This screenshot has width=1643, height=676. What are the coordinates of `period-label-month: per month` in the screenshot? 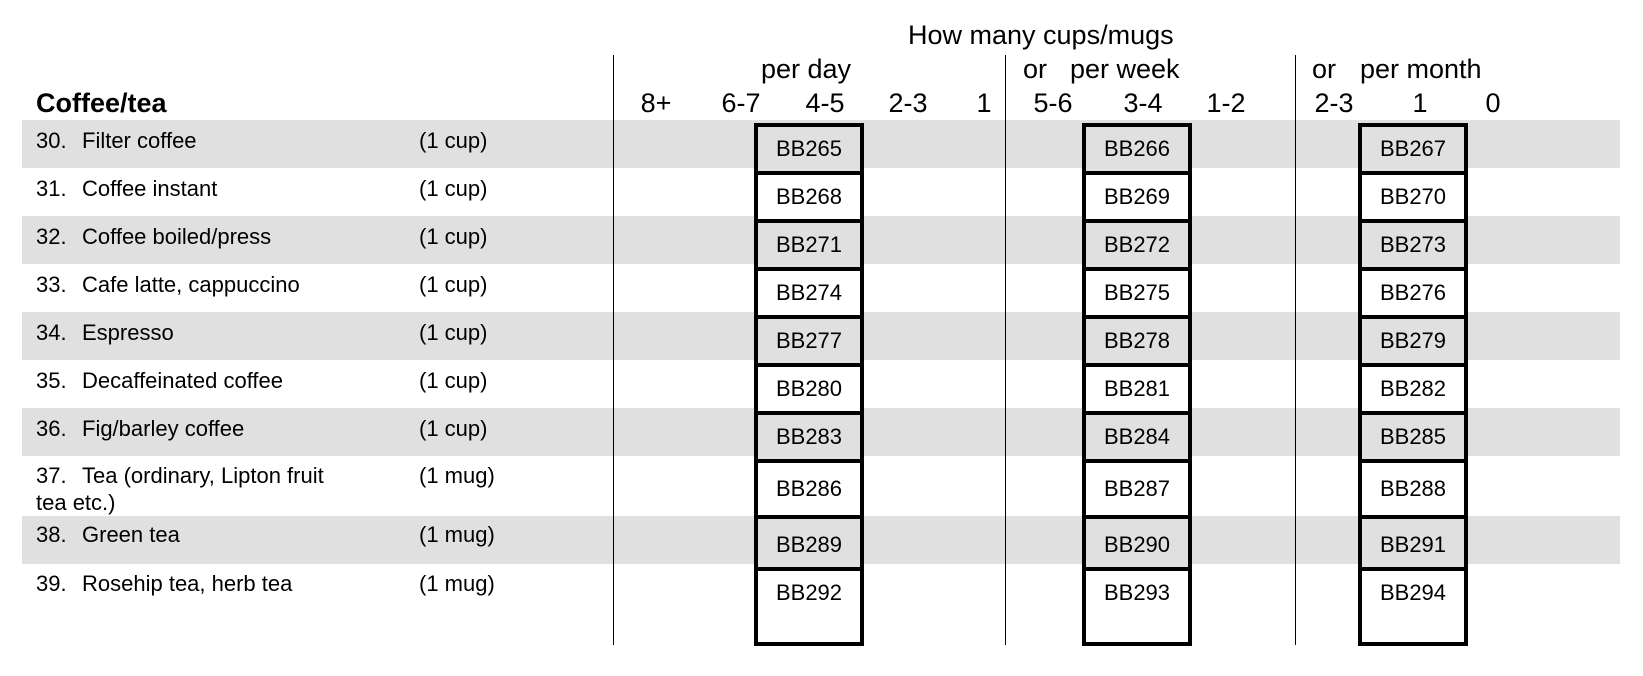 It's located at (1421, 69).